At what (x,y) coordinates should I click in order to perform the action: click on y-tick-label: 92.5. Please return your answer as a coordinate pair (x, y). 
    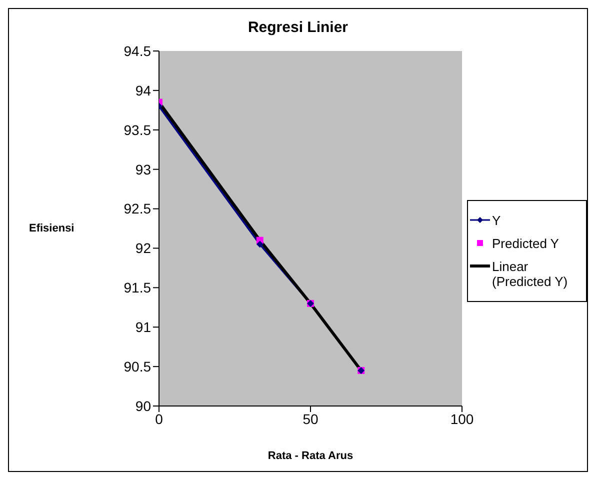
    Looking at the image, I should click on (138, 208).